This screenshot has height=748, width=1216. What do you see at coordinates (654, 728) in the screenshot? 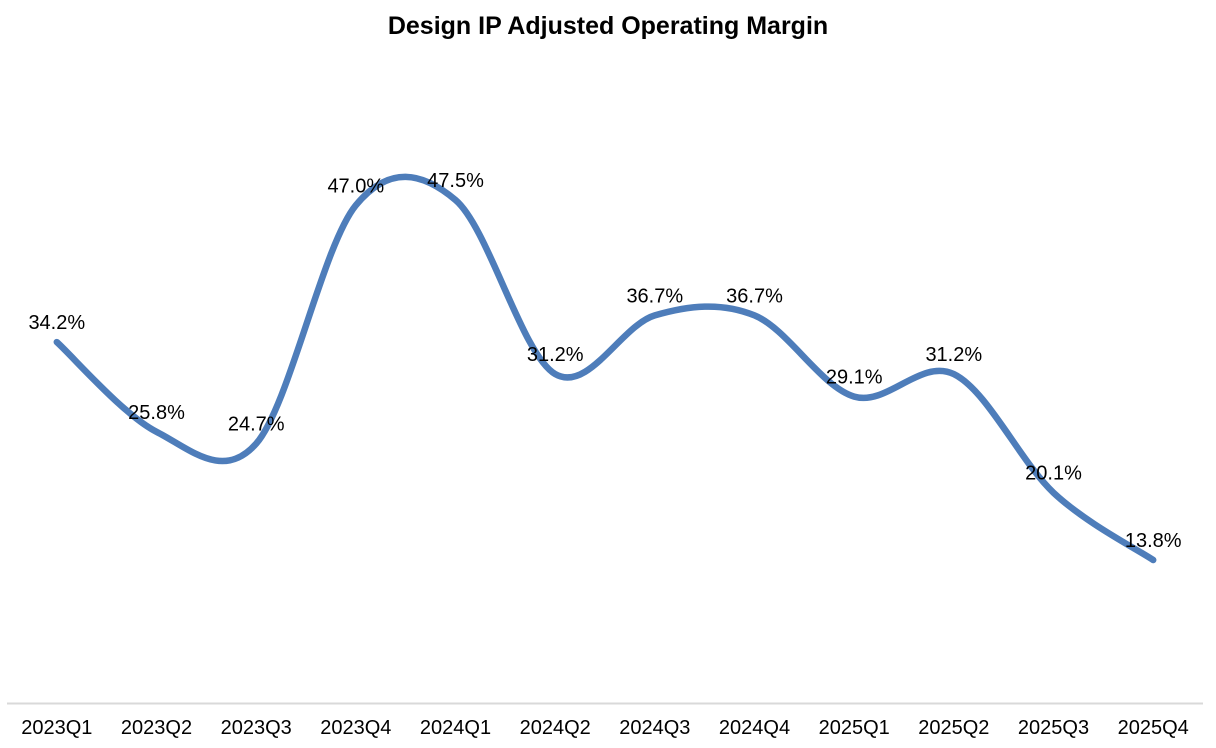
I see `x-axis-label: 2024Q3` at bounding box center [654, 728].